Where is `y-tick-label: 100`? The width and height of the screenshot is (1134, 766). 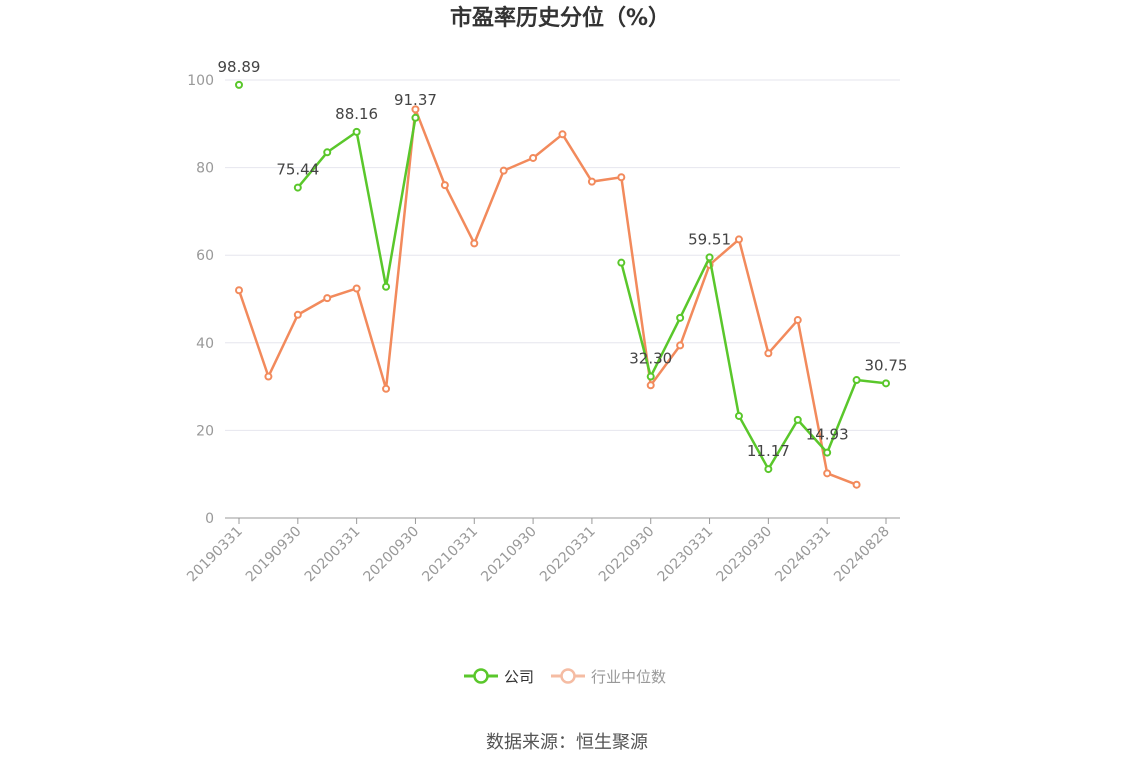
y-tick-label: 100 is located at coordinates (200, 81).